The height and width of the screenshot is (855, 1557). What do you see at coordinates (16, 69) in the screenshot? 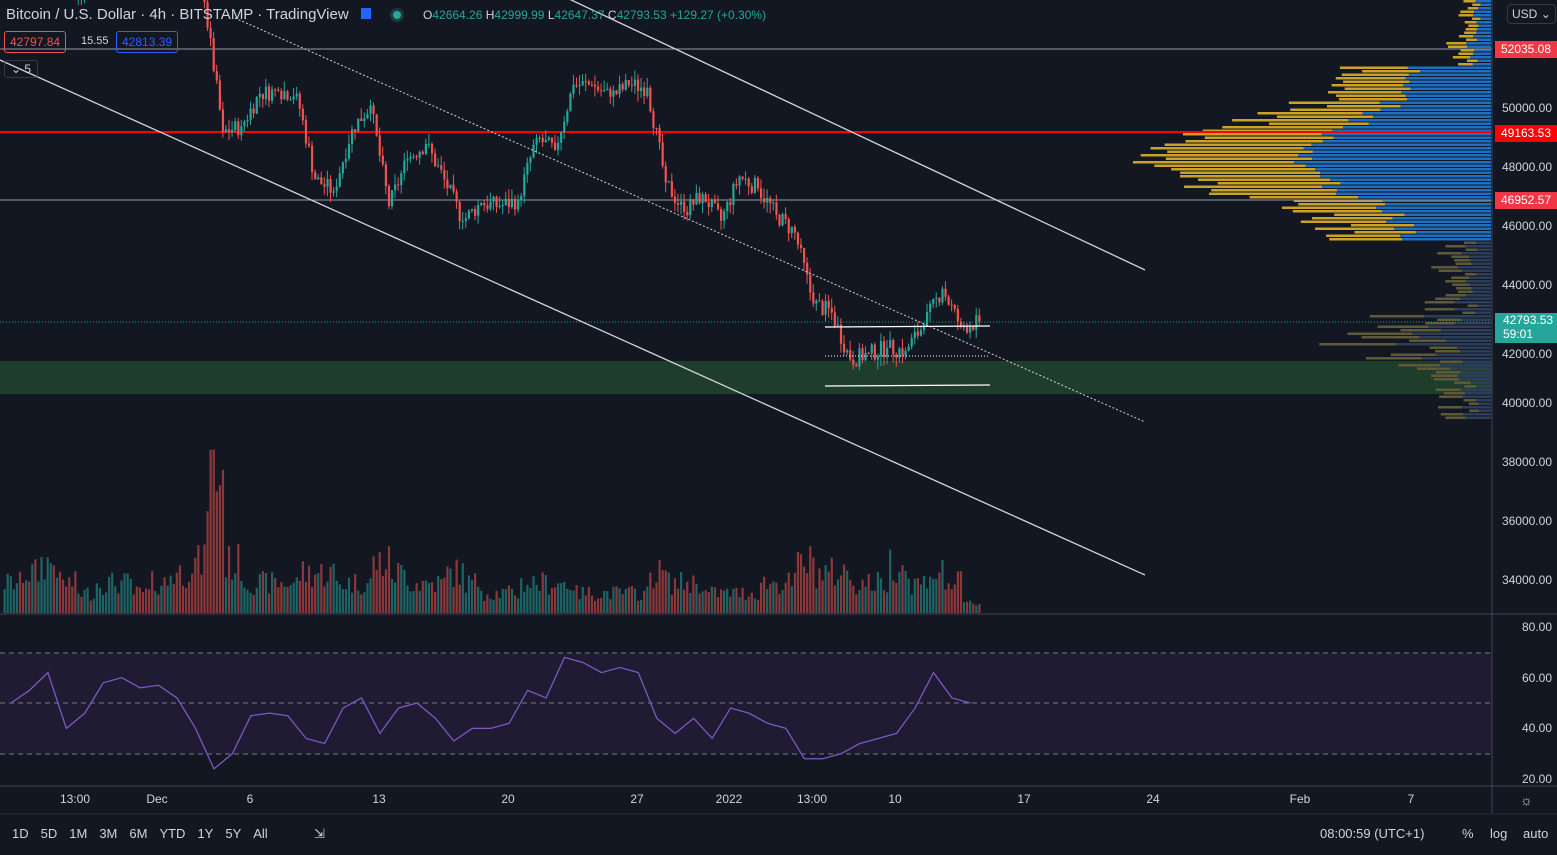
I see `chevron-down-icon: ⌄` at bounding box center [16, 69].